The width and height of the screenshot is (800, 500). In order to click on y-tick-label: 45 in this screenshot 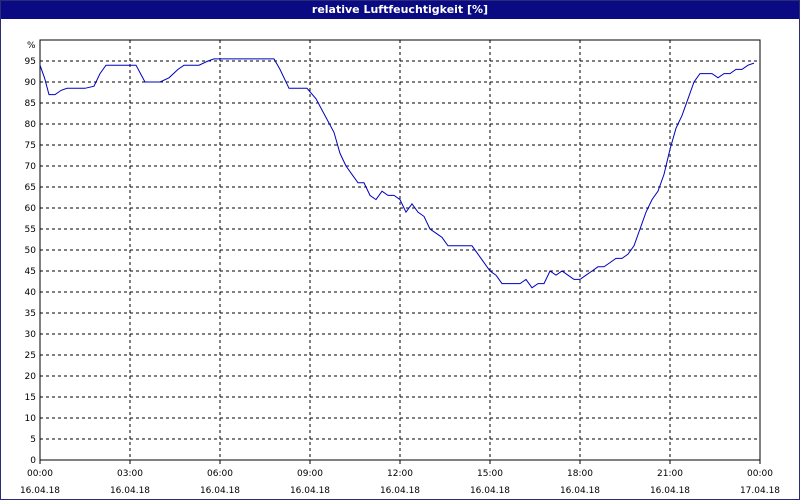, I will do `click(30, 272)`.